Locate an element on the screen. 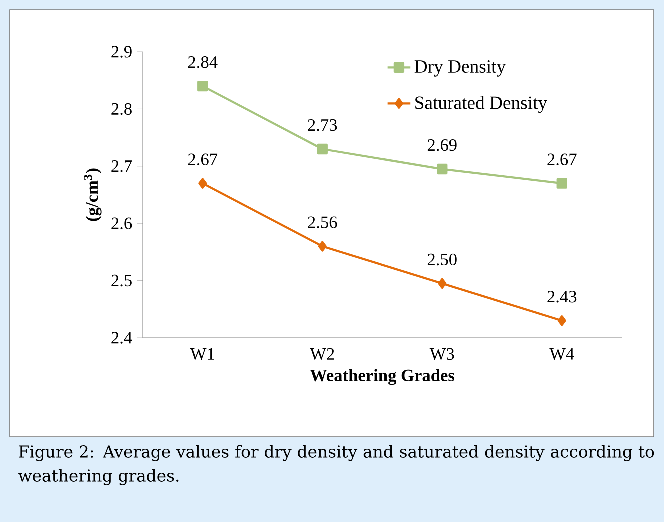  y-tick-label: 2.4 is located at coordinates (122, 338).